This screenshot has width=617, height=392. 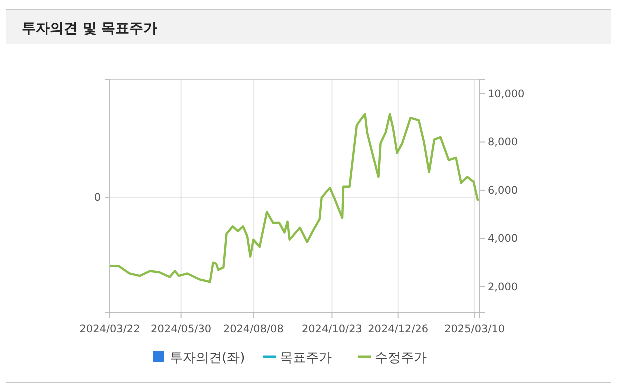 What do you see at coordinates (503, 142) in the screenshot?
I see `y2-tick-label: 8,000` at bounding box center [503, 142].